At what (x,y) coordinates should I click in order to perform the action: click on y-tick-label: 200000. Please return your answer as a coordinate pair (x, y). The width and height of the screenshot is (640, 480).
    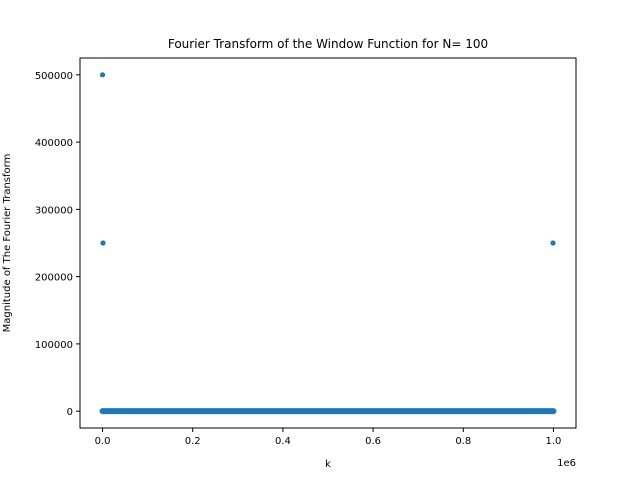
    Looking at the image, I should click on (54, 278).